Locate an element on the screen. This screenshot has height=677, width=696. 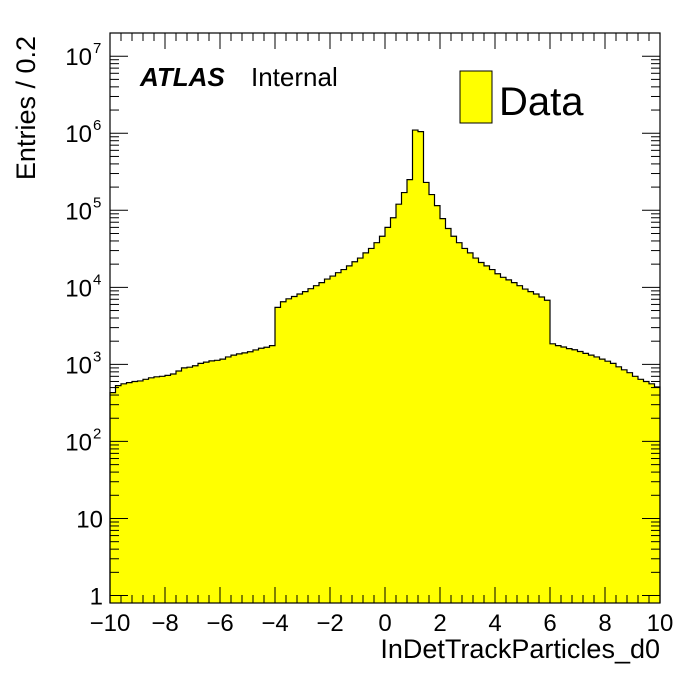
x-tick-label: 2 is located at coordinates (439, 623).